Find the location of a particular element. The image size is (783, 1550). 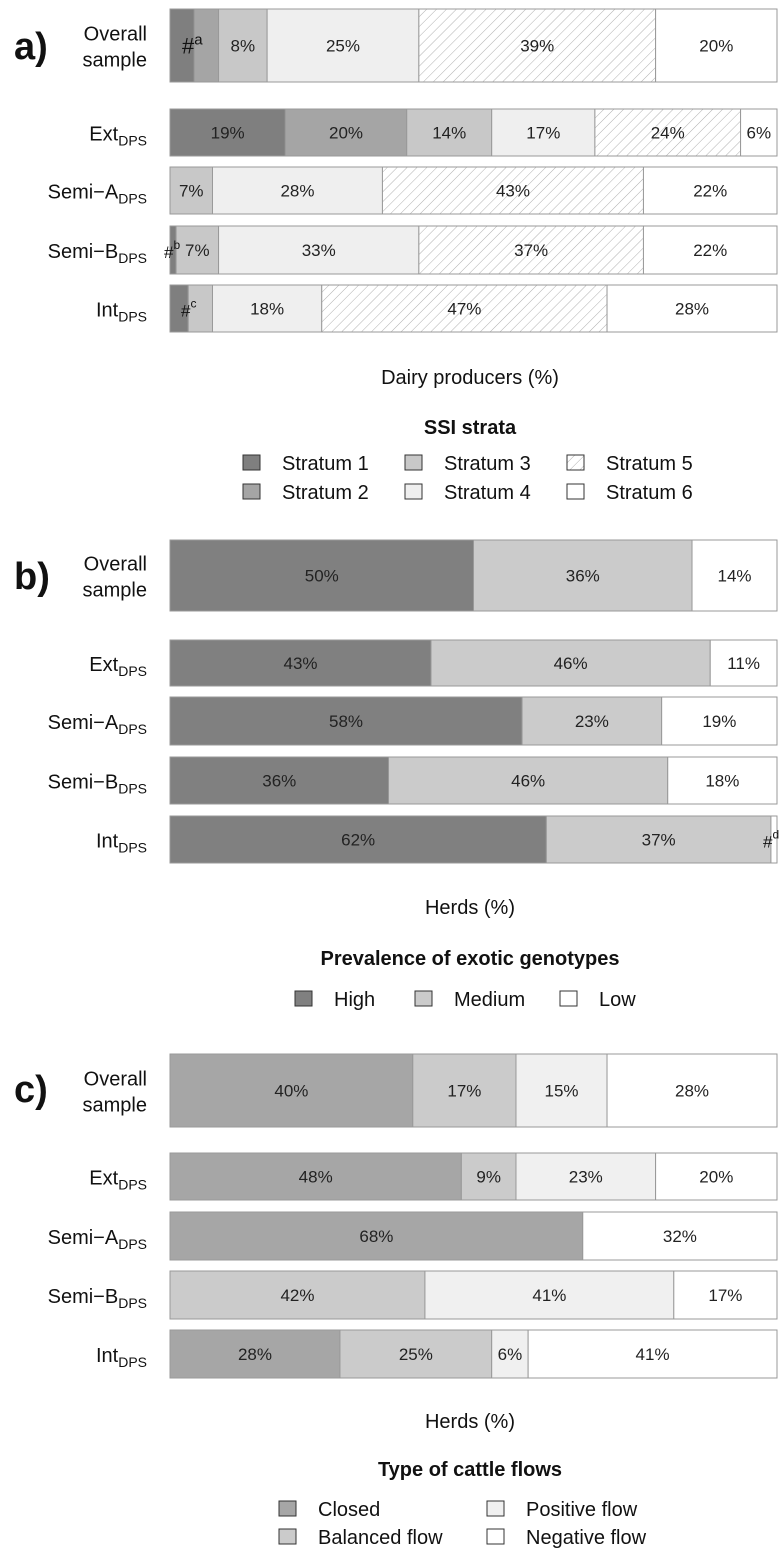

data-label: 24% is located at coordinates (668, 133).